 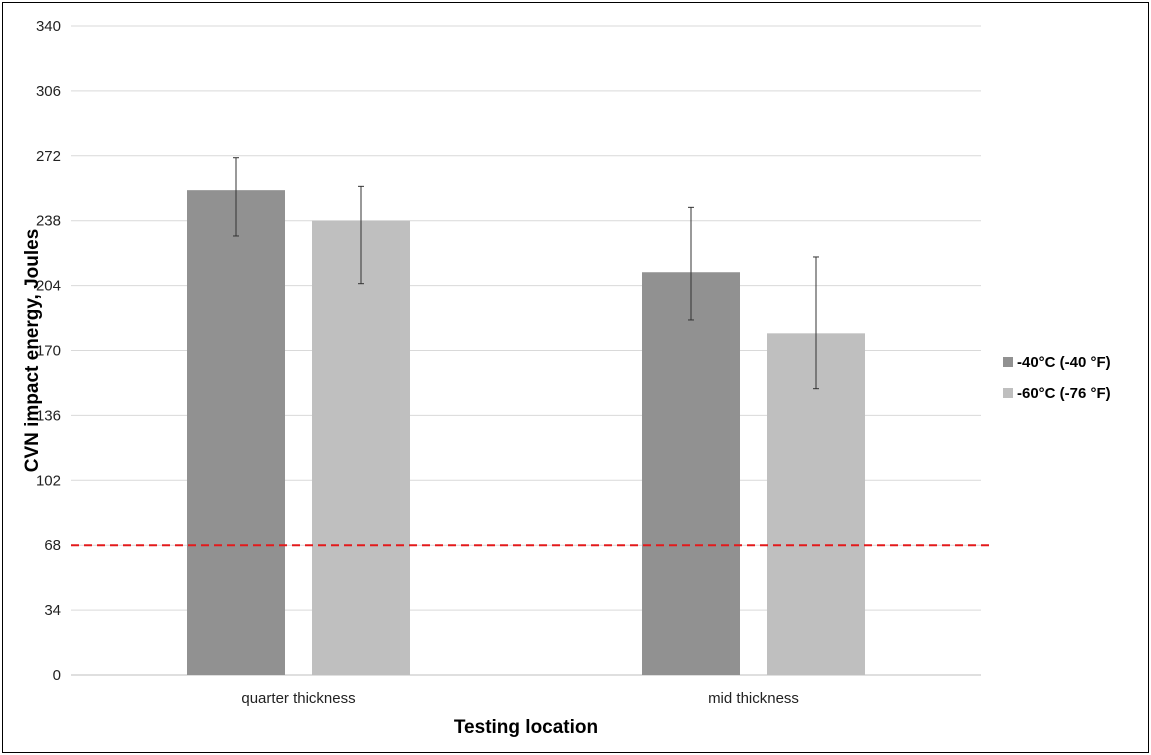 I want to click on y-axis-title: CVN impact energy, Joules, so click(x=32, y=351).